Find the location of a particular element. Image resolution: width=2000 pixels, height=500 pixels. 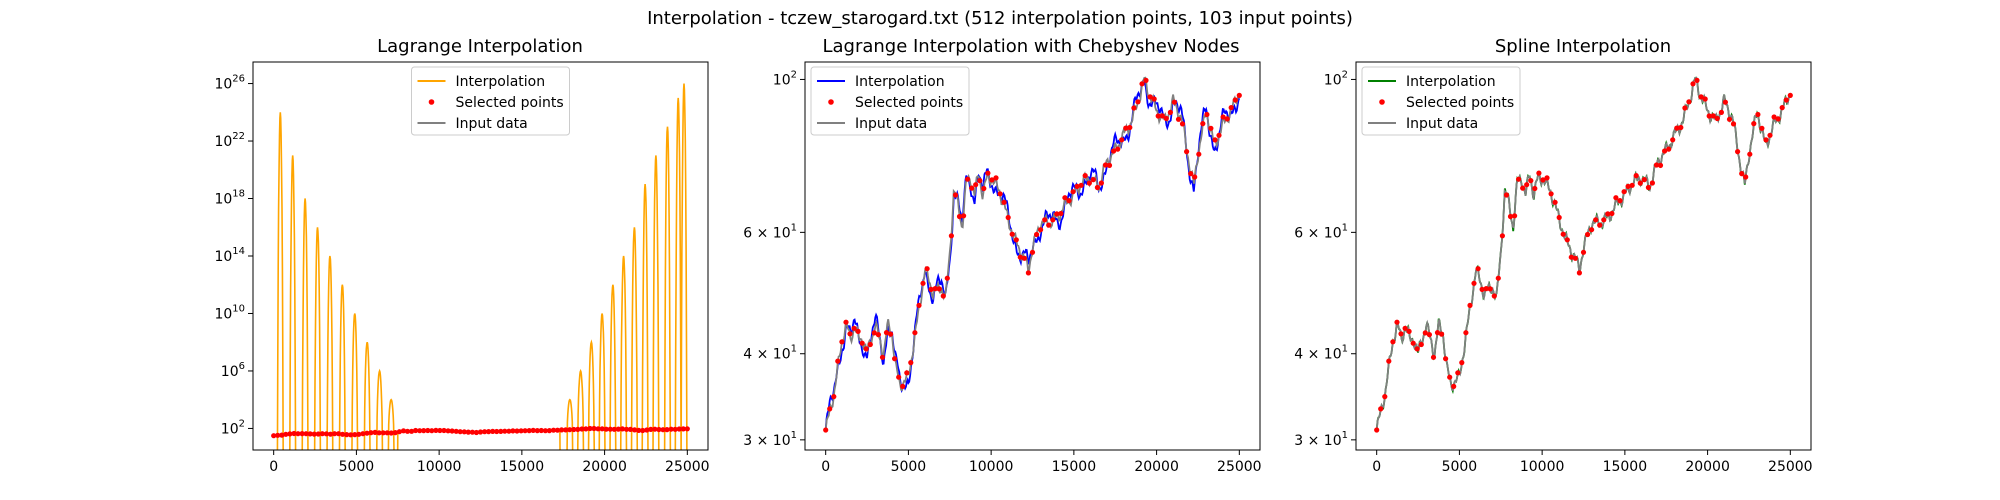

x-tick-label: 5000 is located at coordinates (357, 467).